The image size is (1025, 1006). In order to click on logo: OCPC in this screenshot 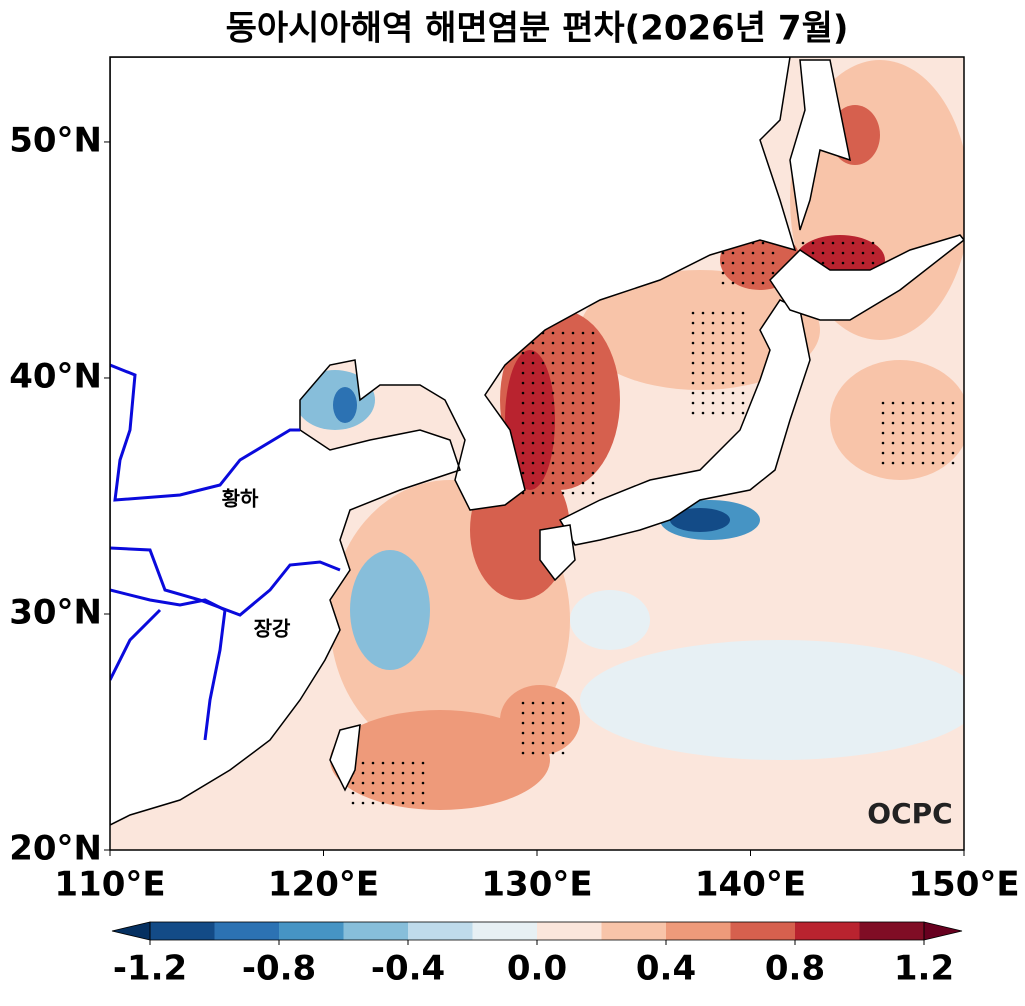, I will do `click(909, 813)`.